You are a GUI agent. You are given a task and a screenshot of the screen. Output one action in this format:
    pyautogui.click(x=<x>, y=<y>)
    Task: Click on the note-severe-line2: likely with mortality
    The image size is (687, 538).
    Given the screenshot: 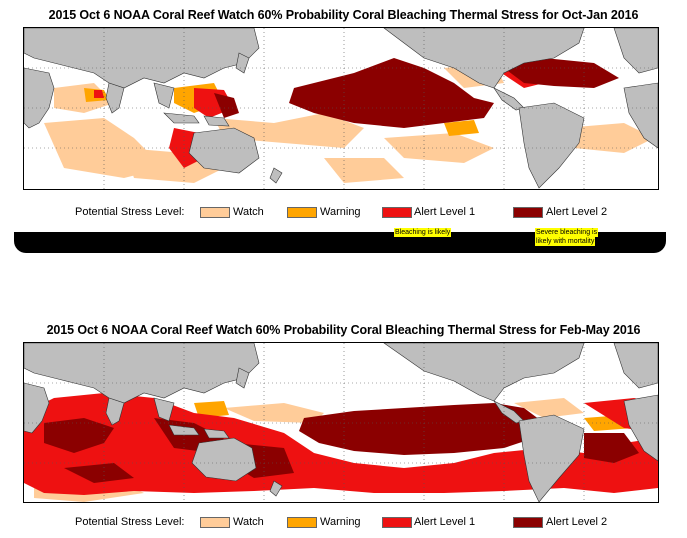 What is the action you would take?
    pyautogui.click(x=565, y=241)
    